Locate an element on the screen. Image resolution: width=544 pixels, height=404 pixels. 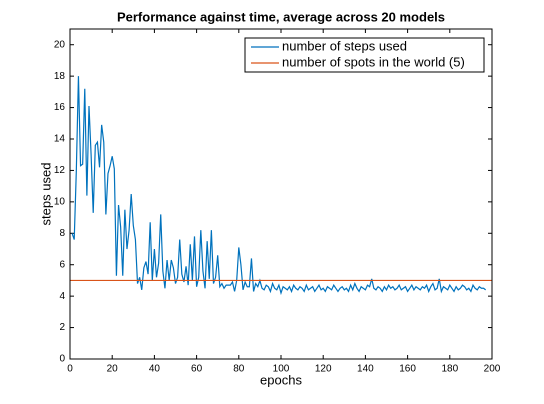
y-tick-label: 0 is located at coordinates (62, 359).